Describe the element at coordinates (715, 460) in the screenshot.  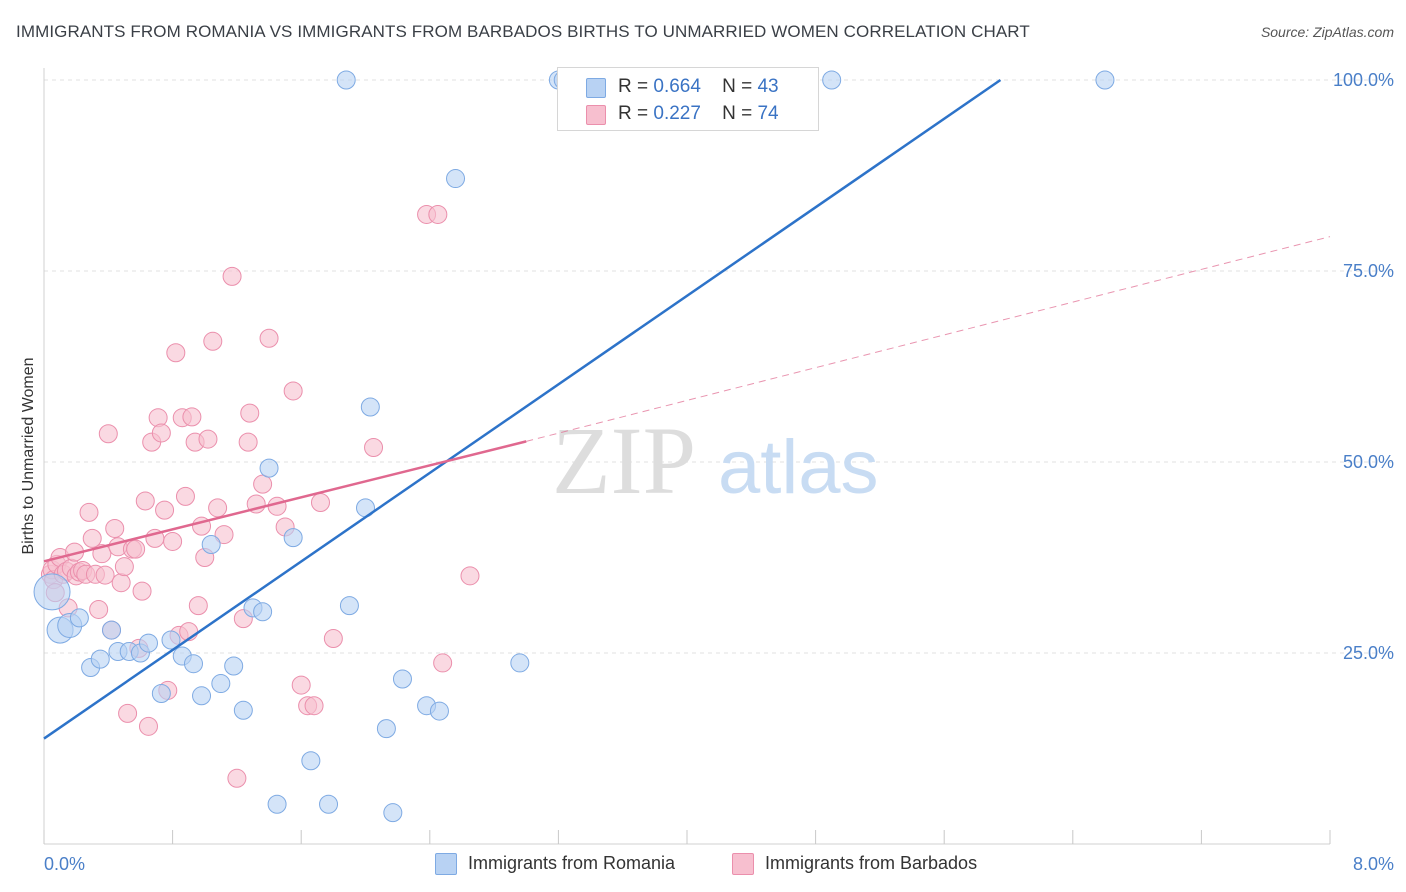
I see `watermark: ZIP atlas` at that location.